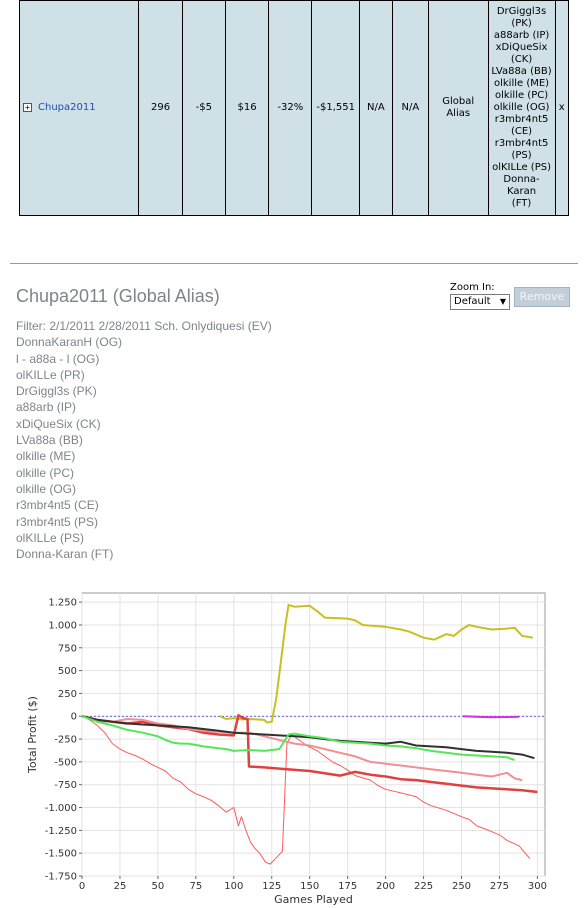  What do you see at coordinates (62, 603) in the screenshot?
I see `y-tick-label: 1.250` at bounding box center [62, 603].